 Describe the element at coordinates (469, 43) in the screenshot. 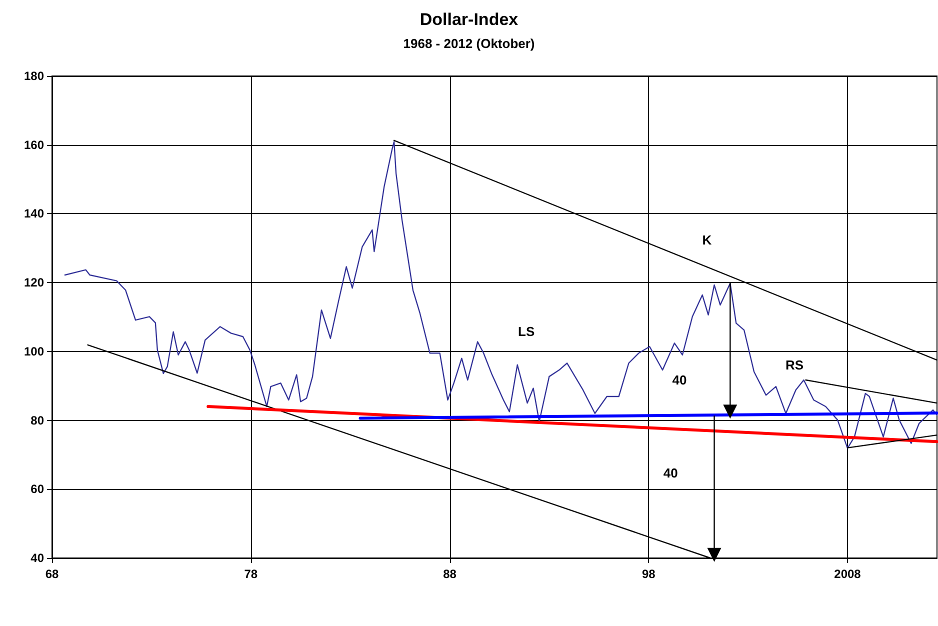

I see `chart-subtitle: 1968 - 2012 (Oktober)` at that location.